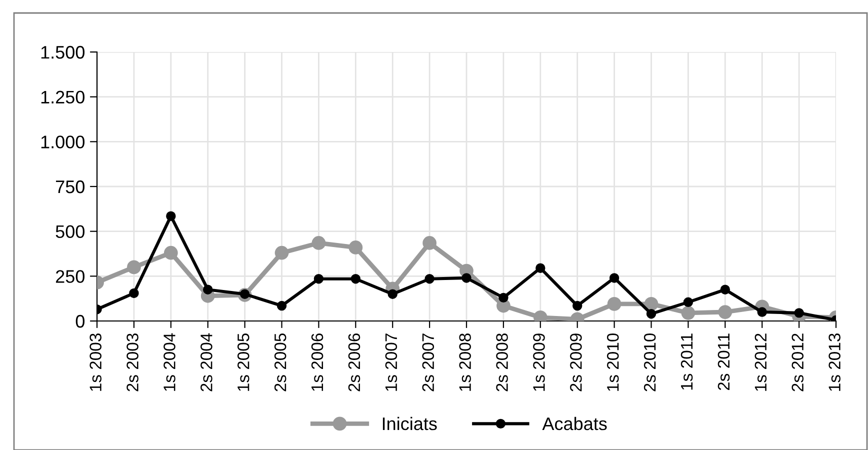 The width and height of the screenshot is (868, 450). What do you see at coordinates (70, 231) in the screenshot?
I see `y-tick-label: 500` at bounding box center [70, 231].